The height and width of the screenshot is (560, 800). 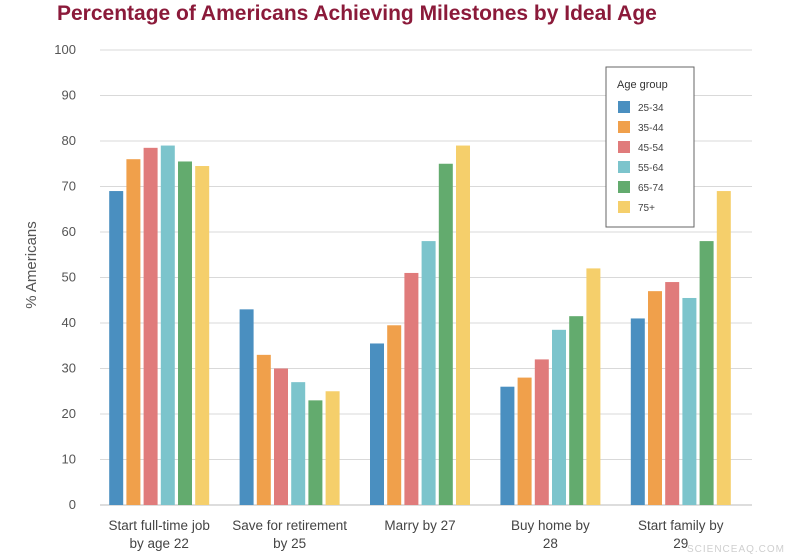 I want to click on y-tick-label: 40, so click(x=69, y=322).